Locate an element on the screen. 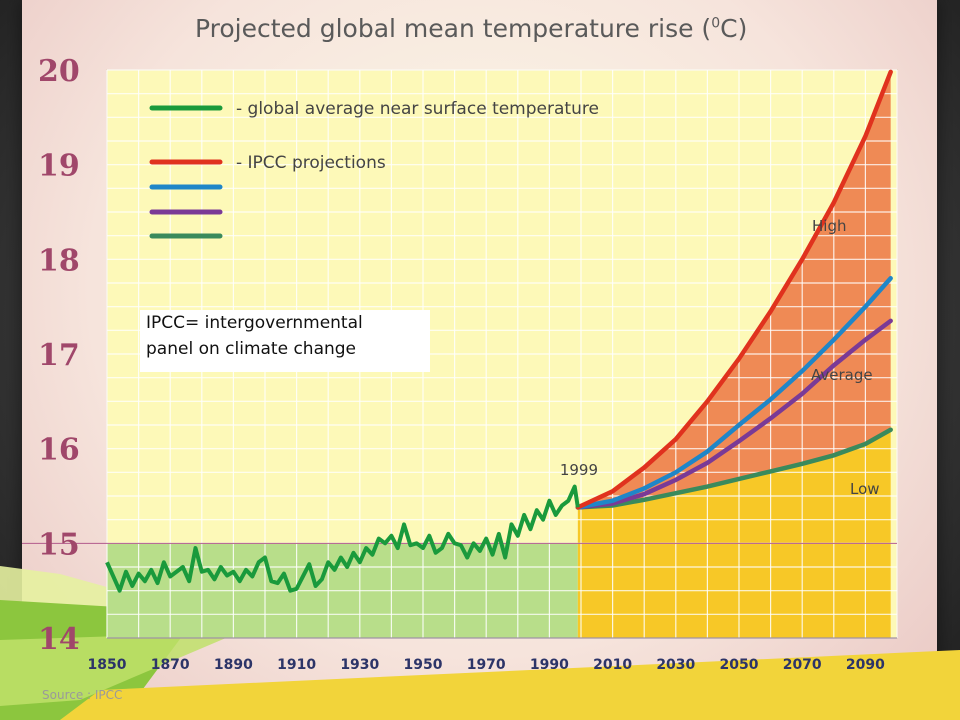  y-tick-label: 16 is located at coordinates (59, 450).